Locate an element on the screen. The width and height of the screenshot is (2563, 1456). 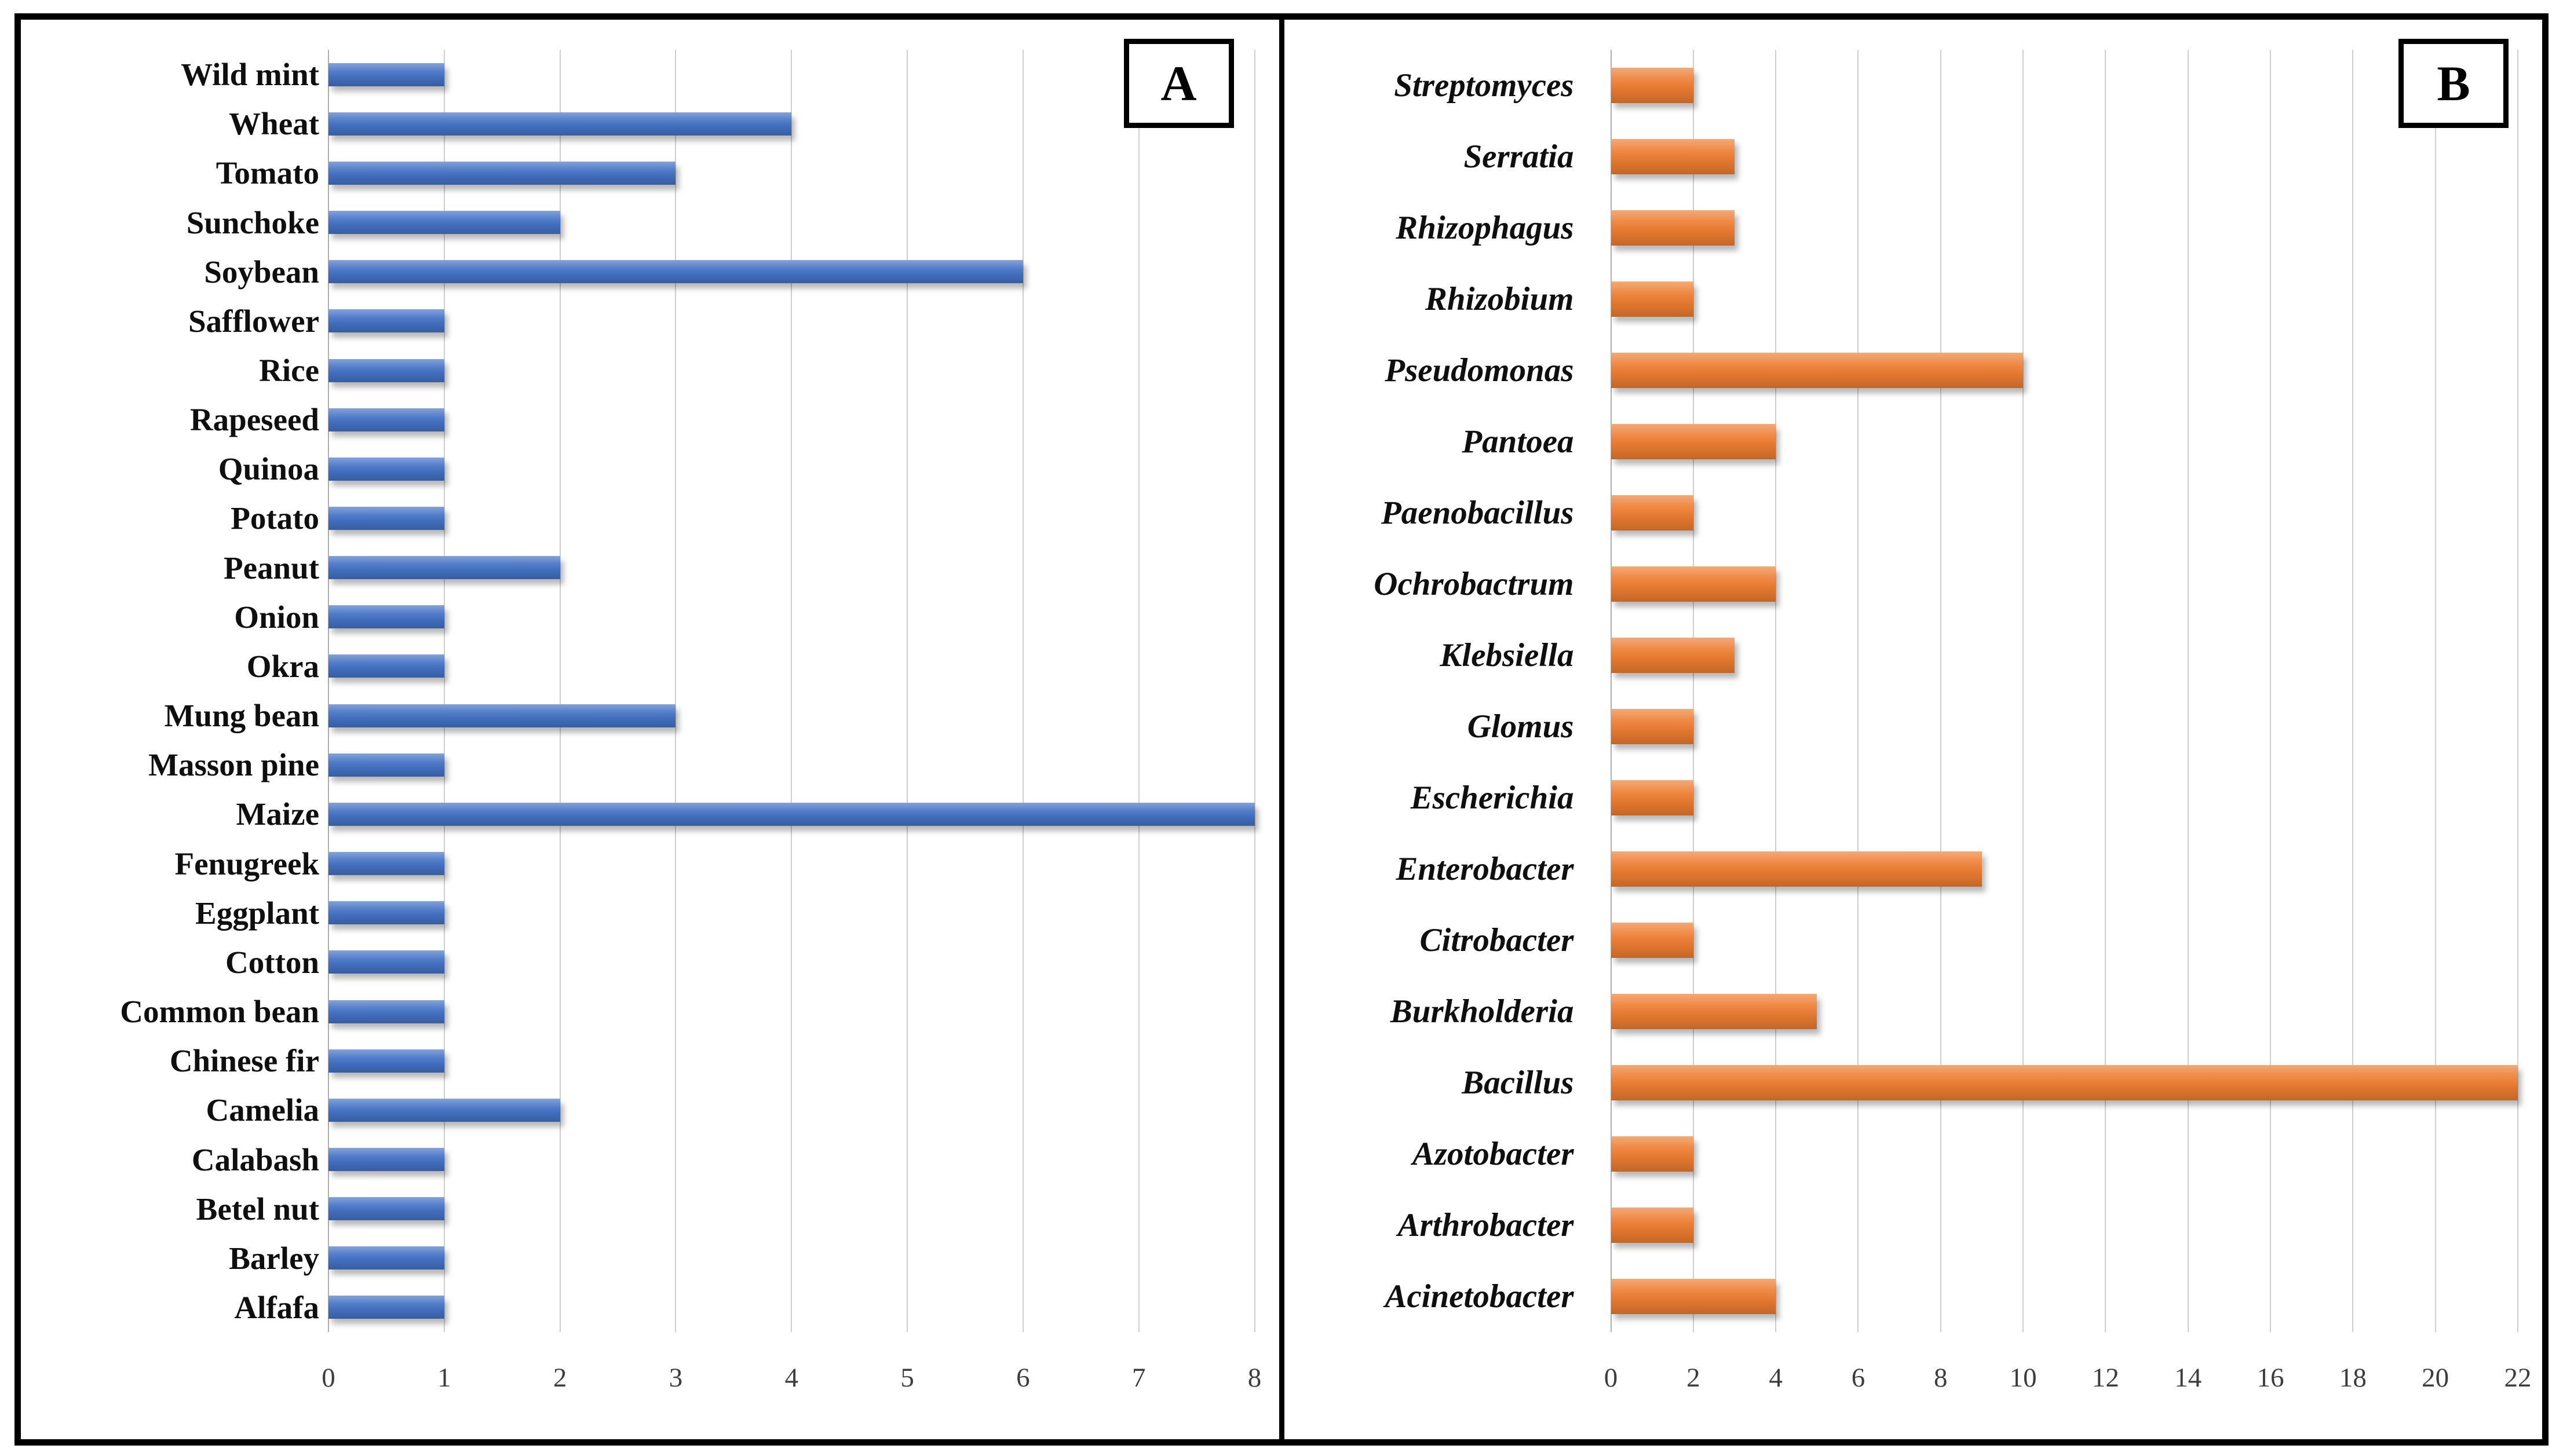
category-label: Common bean is located at coordinates (220, 1012).